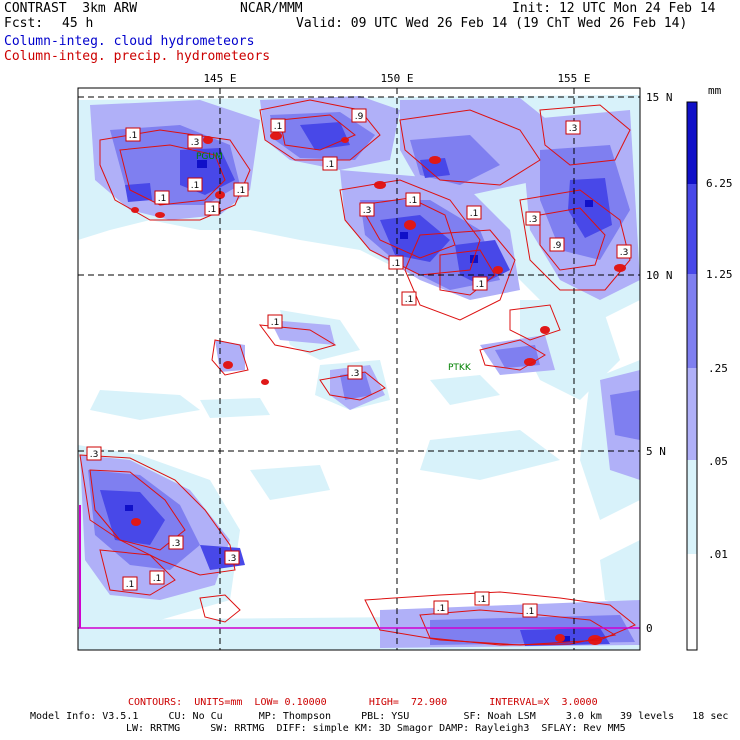 This screenshot has width=740, height=740. What do you see at coordinates (219, 78) in the screenshot?
I see `lon-label-145: 145 E` at bounding box center [219, 78].